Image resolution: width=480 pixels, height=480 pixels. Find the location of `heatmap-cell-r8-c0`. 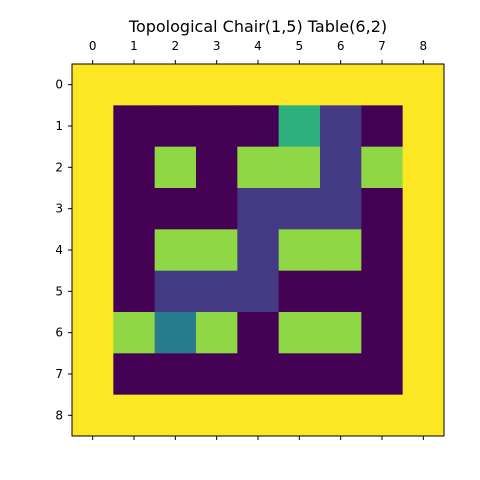

heatmap-cell-r8-c0 is located at coordinates (93, 415).